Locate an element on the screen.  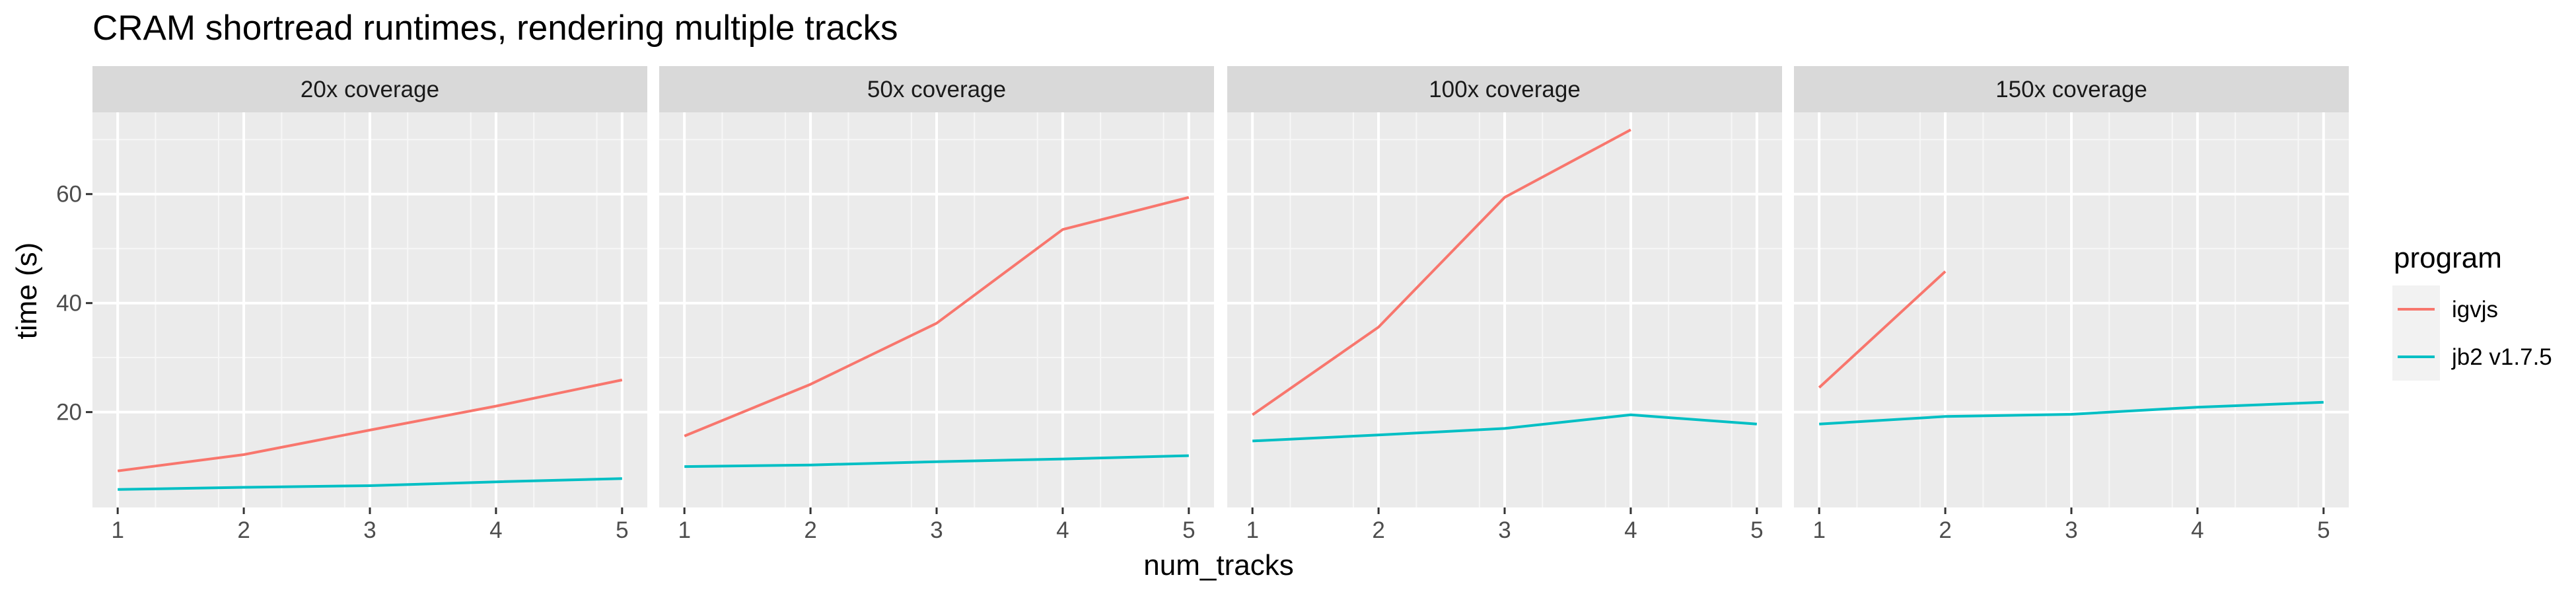
facet-strip-label: 50x coverage is located at coordinates (937, 90).